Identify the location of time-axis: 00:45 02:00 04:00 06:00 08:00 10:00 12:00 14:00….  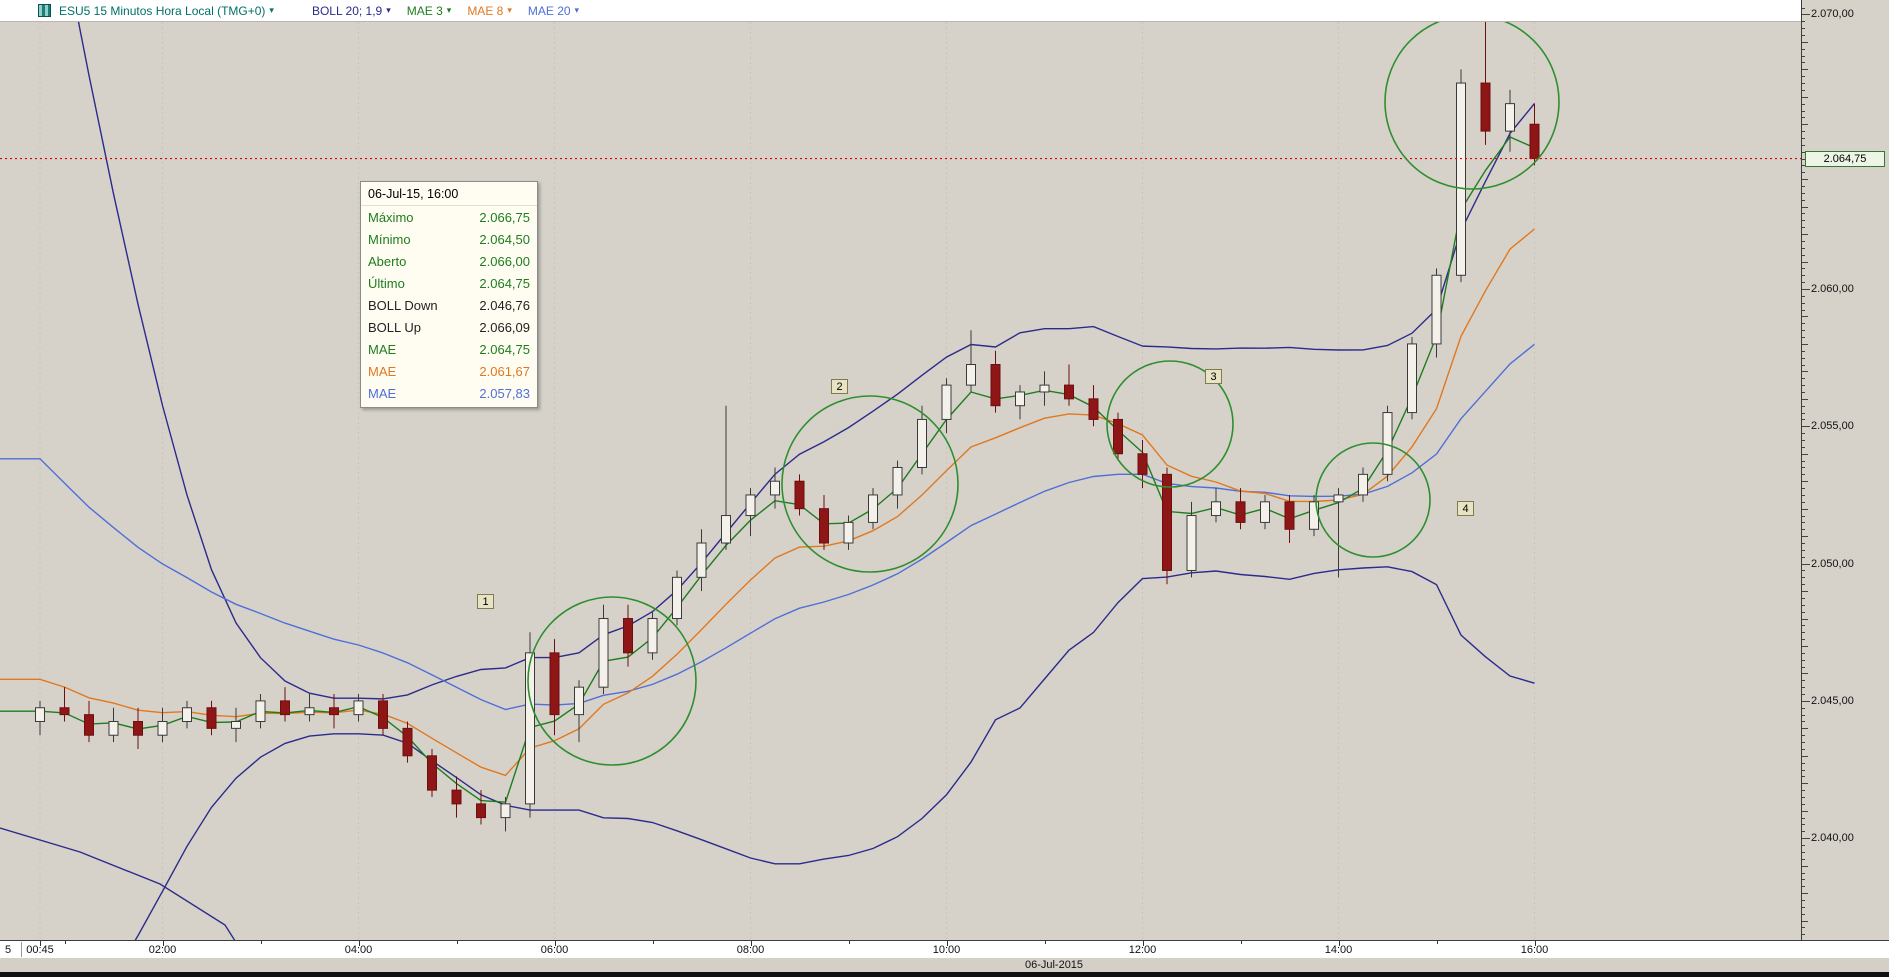
(944, 949).